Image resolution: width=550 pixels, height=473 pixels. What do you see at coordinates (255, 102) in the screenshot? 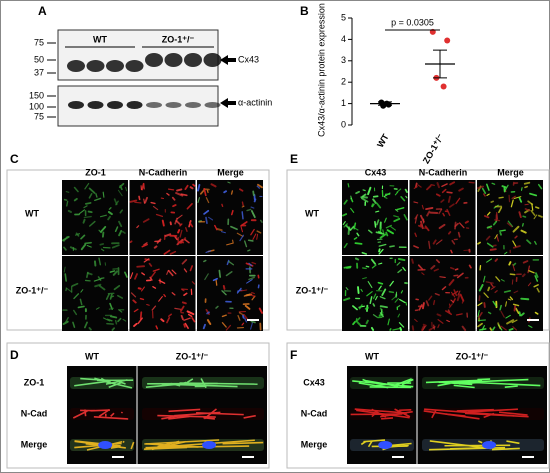
I see `band-label: α-actinin` at bounding box center [255, 102].